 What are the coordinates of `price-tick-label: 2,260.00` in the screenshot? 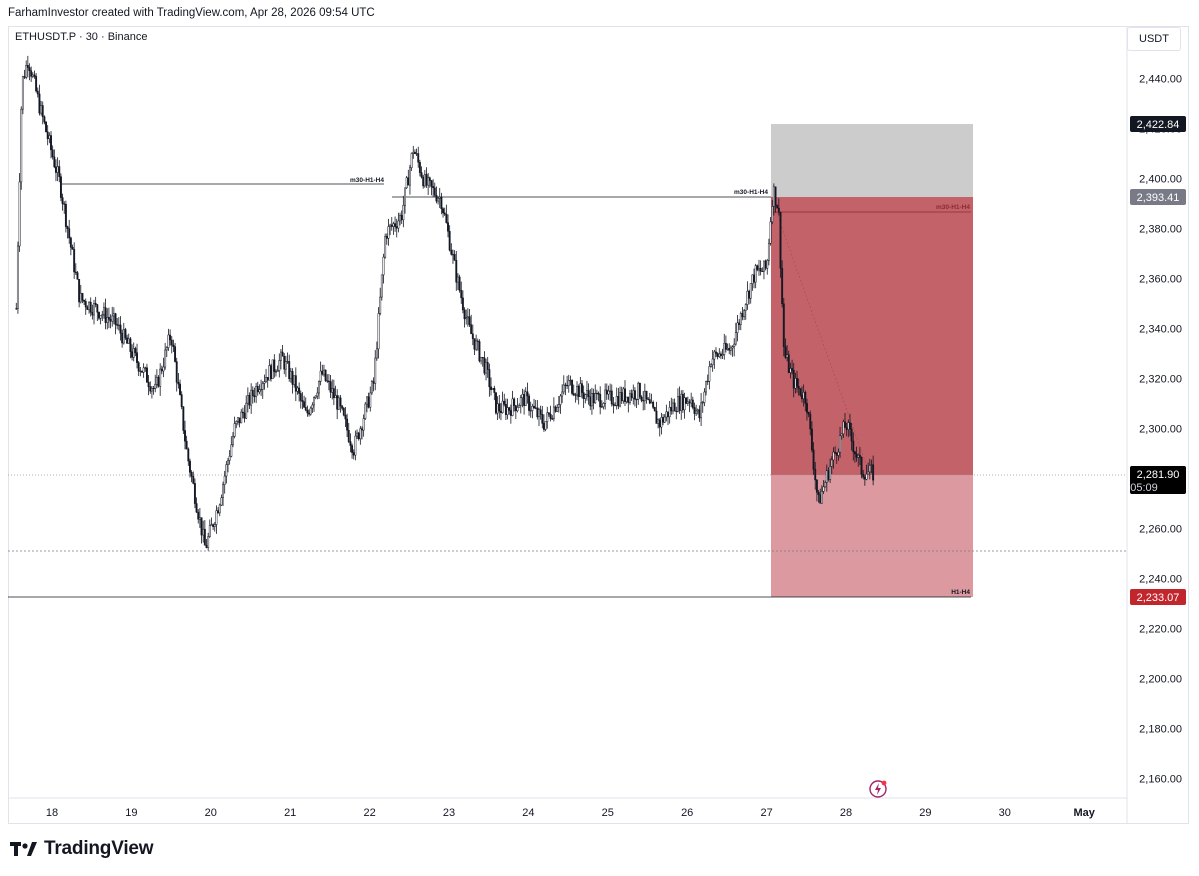 It's located at (1160, 530).